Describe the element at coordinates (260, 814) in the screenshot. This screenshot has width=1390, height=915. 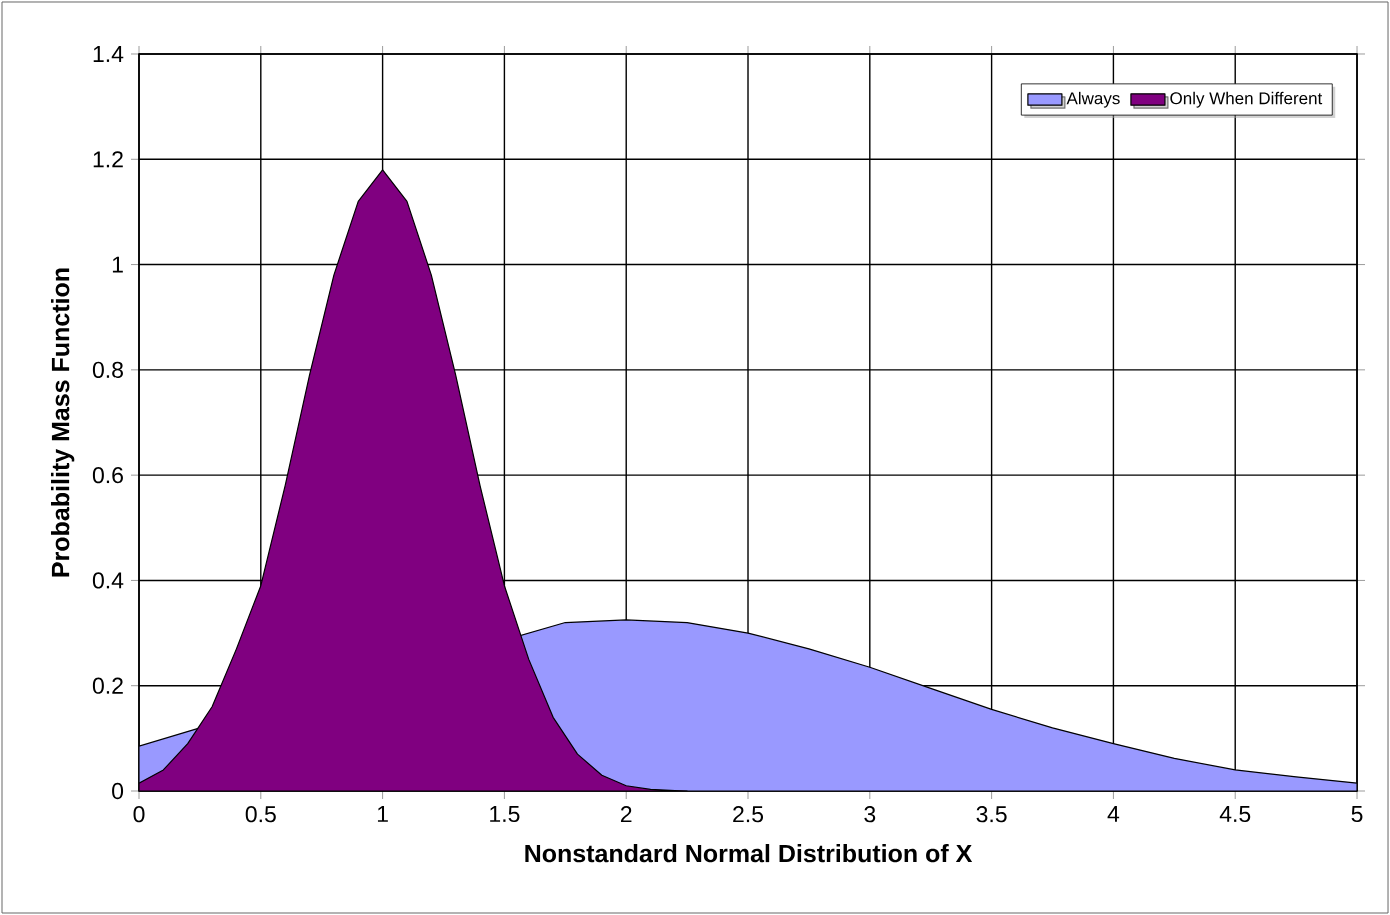
I see `x-tick-label: 0.5` at that location.